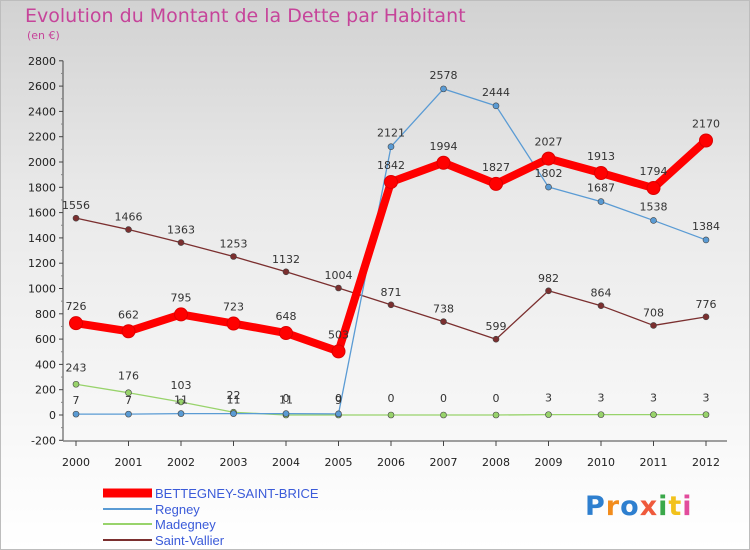  I want to click on data-label: 726, so click(76, 306).